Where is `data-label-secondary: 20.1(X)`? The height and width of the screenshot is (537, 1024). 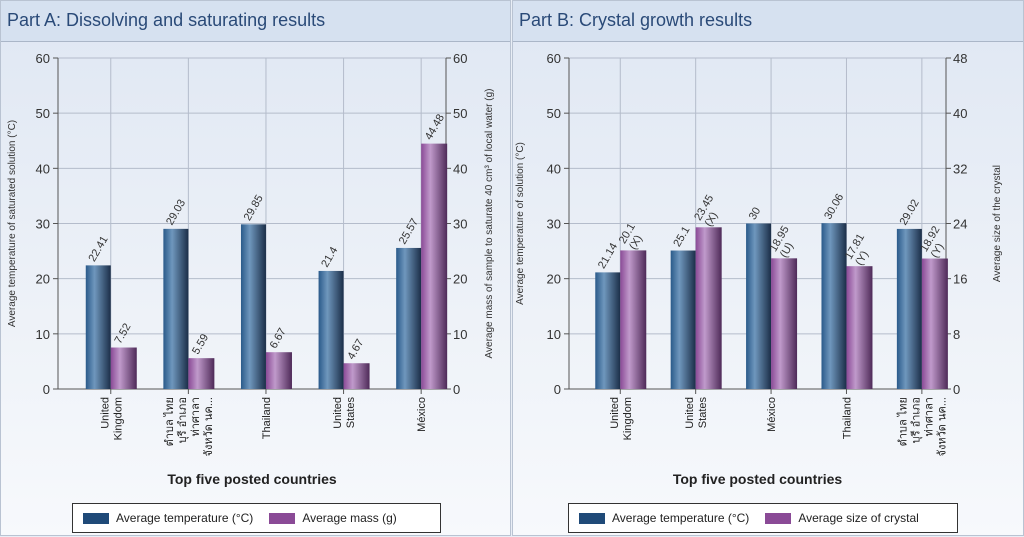 data-label-secondary: 20.1(X) is located at coordinates (632, 236).